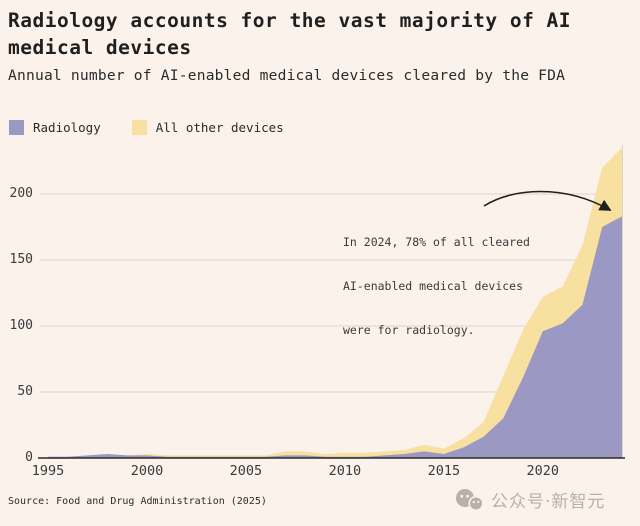 The width and height of the screenshot is (640, 526). I want to click on legend: Radiology All other devices, so click(157, 127).